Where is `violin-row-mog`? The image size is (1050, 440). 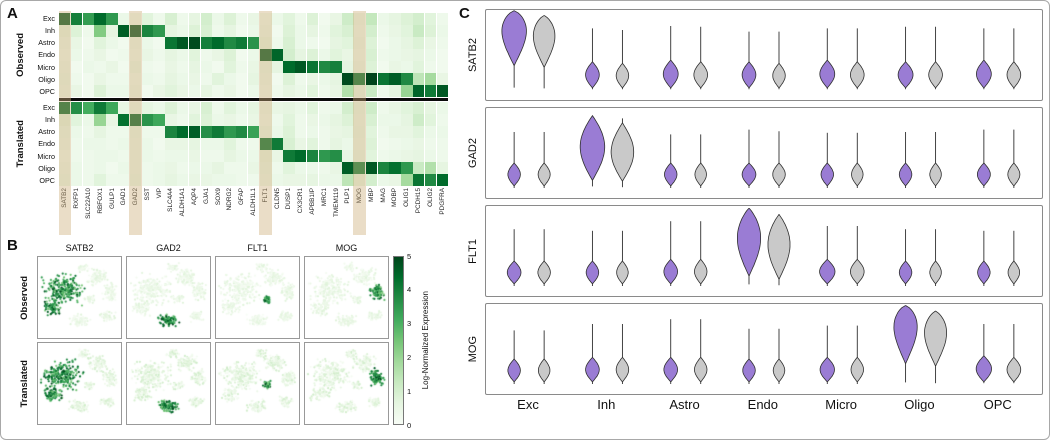 violin-row-mog is located at coordinates (764, 349).